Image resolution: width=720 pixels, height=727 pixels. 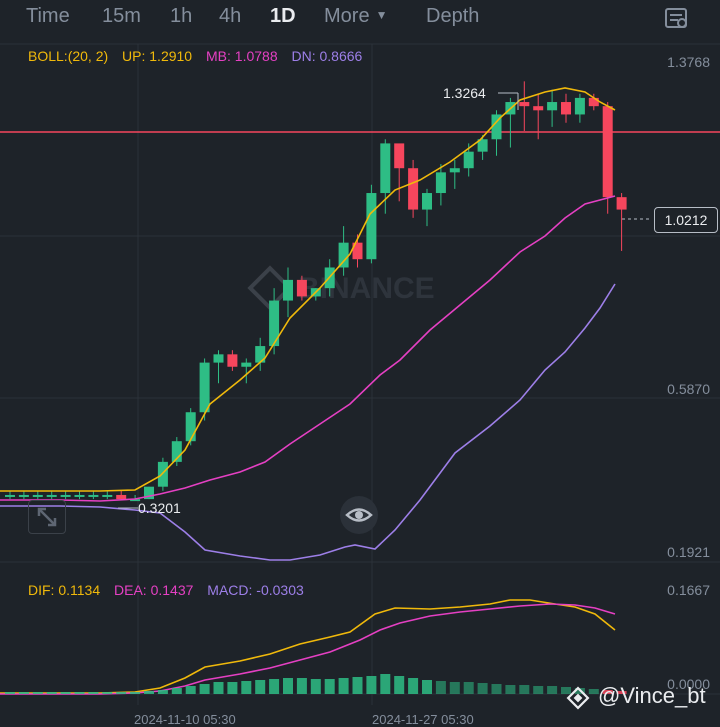 I want to click on fullscreen-button, so click(x=47, y=517).